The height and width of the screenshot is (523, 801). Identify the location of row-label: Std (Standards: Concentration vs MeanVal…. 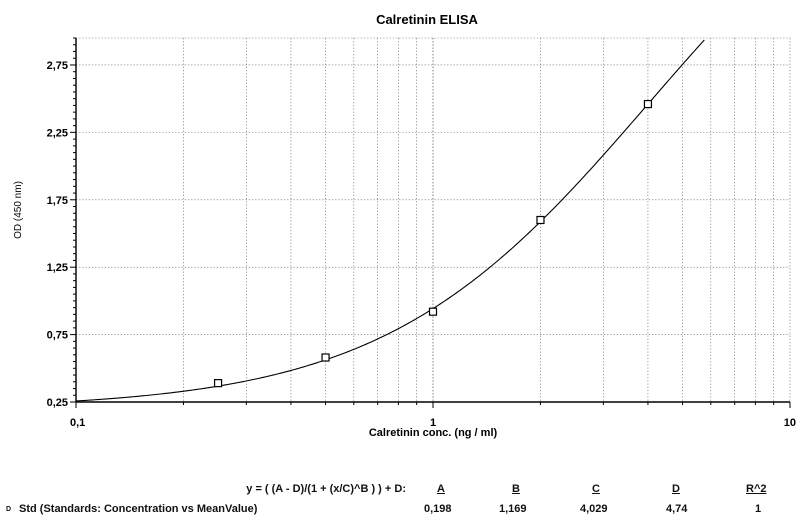
(138, 509).